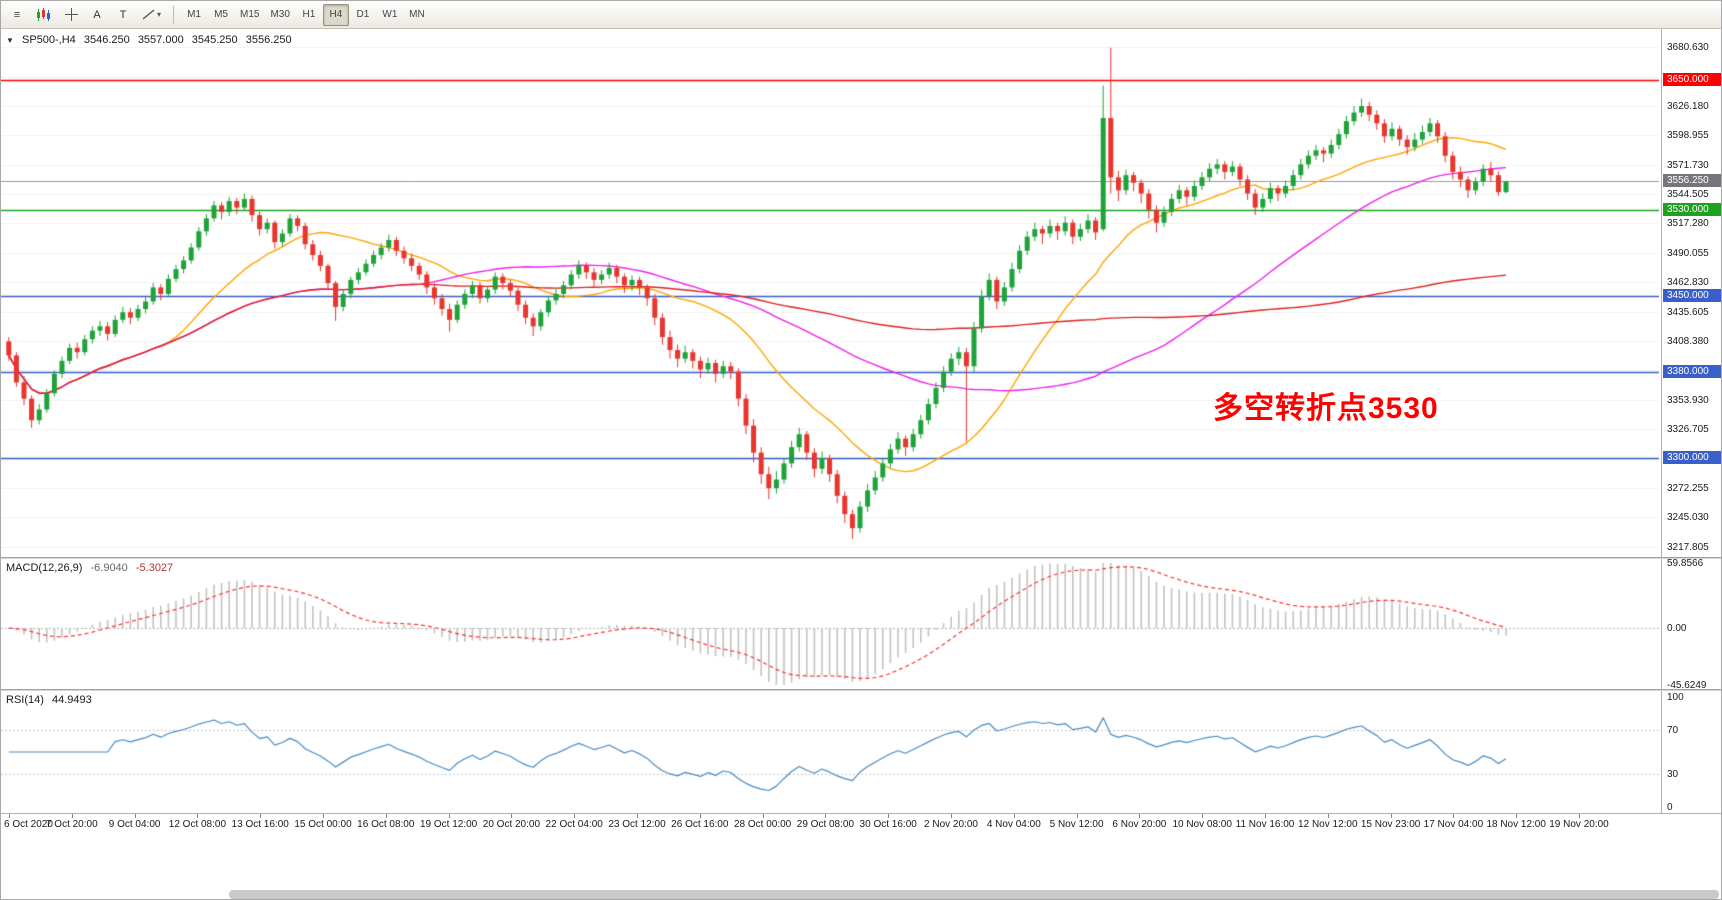  I want to click on date-axis-label: 19 Nov 20:00, so click(1579, 824).